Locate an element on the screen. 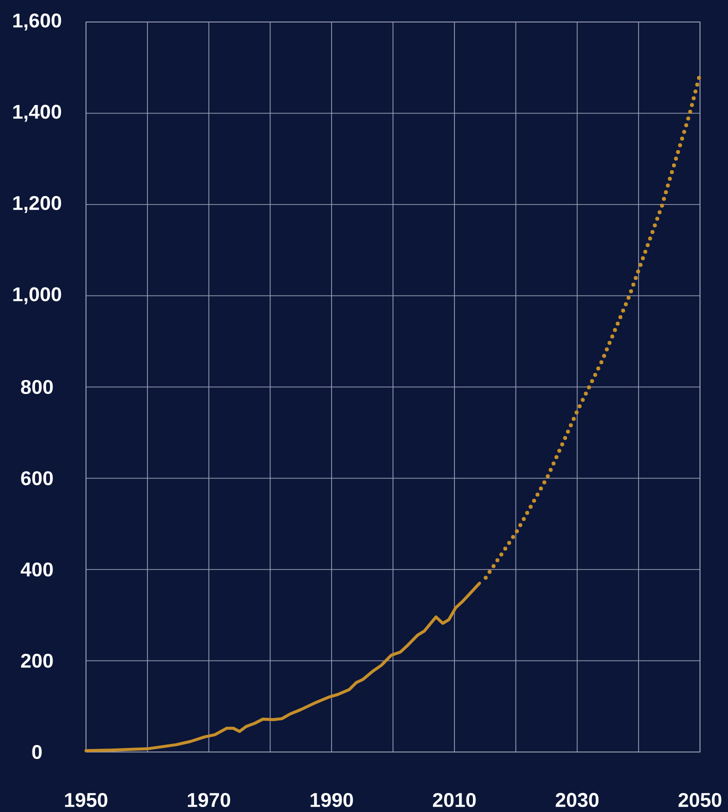  y-tick-label: 800 is located at coordinates (37, 387).